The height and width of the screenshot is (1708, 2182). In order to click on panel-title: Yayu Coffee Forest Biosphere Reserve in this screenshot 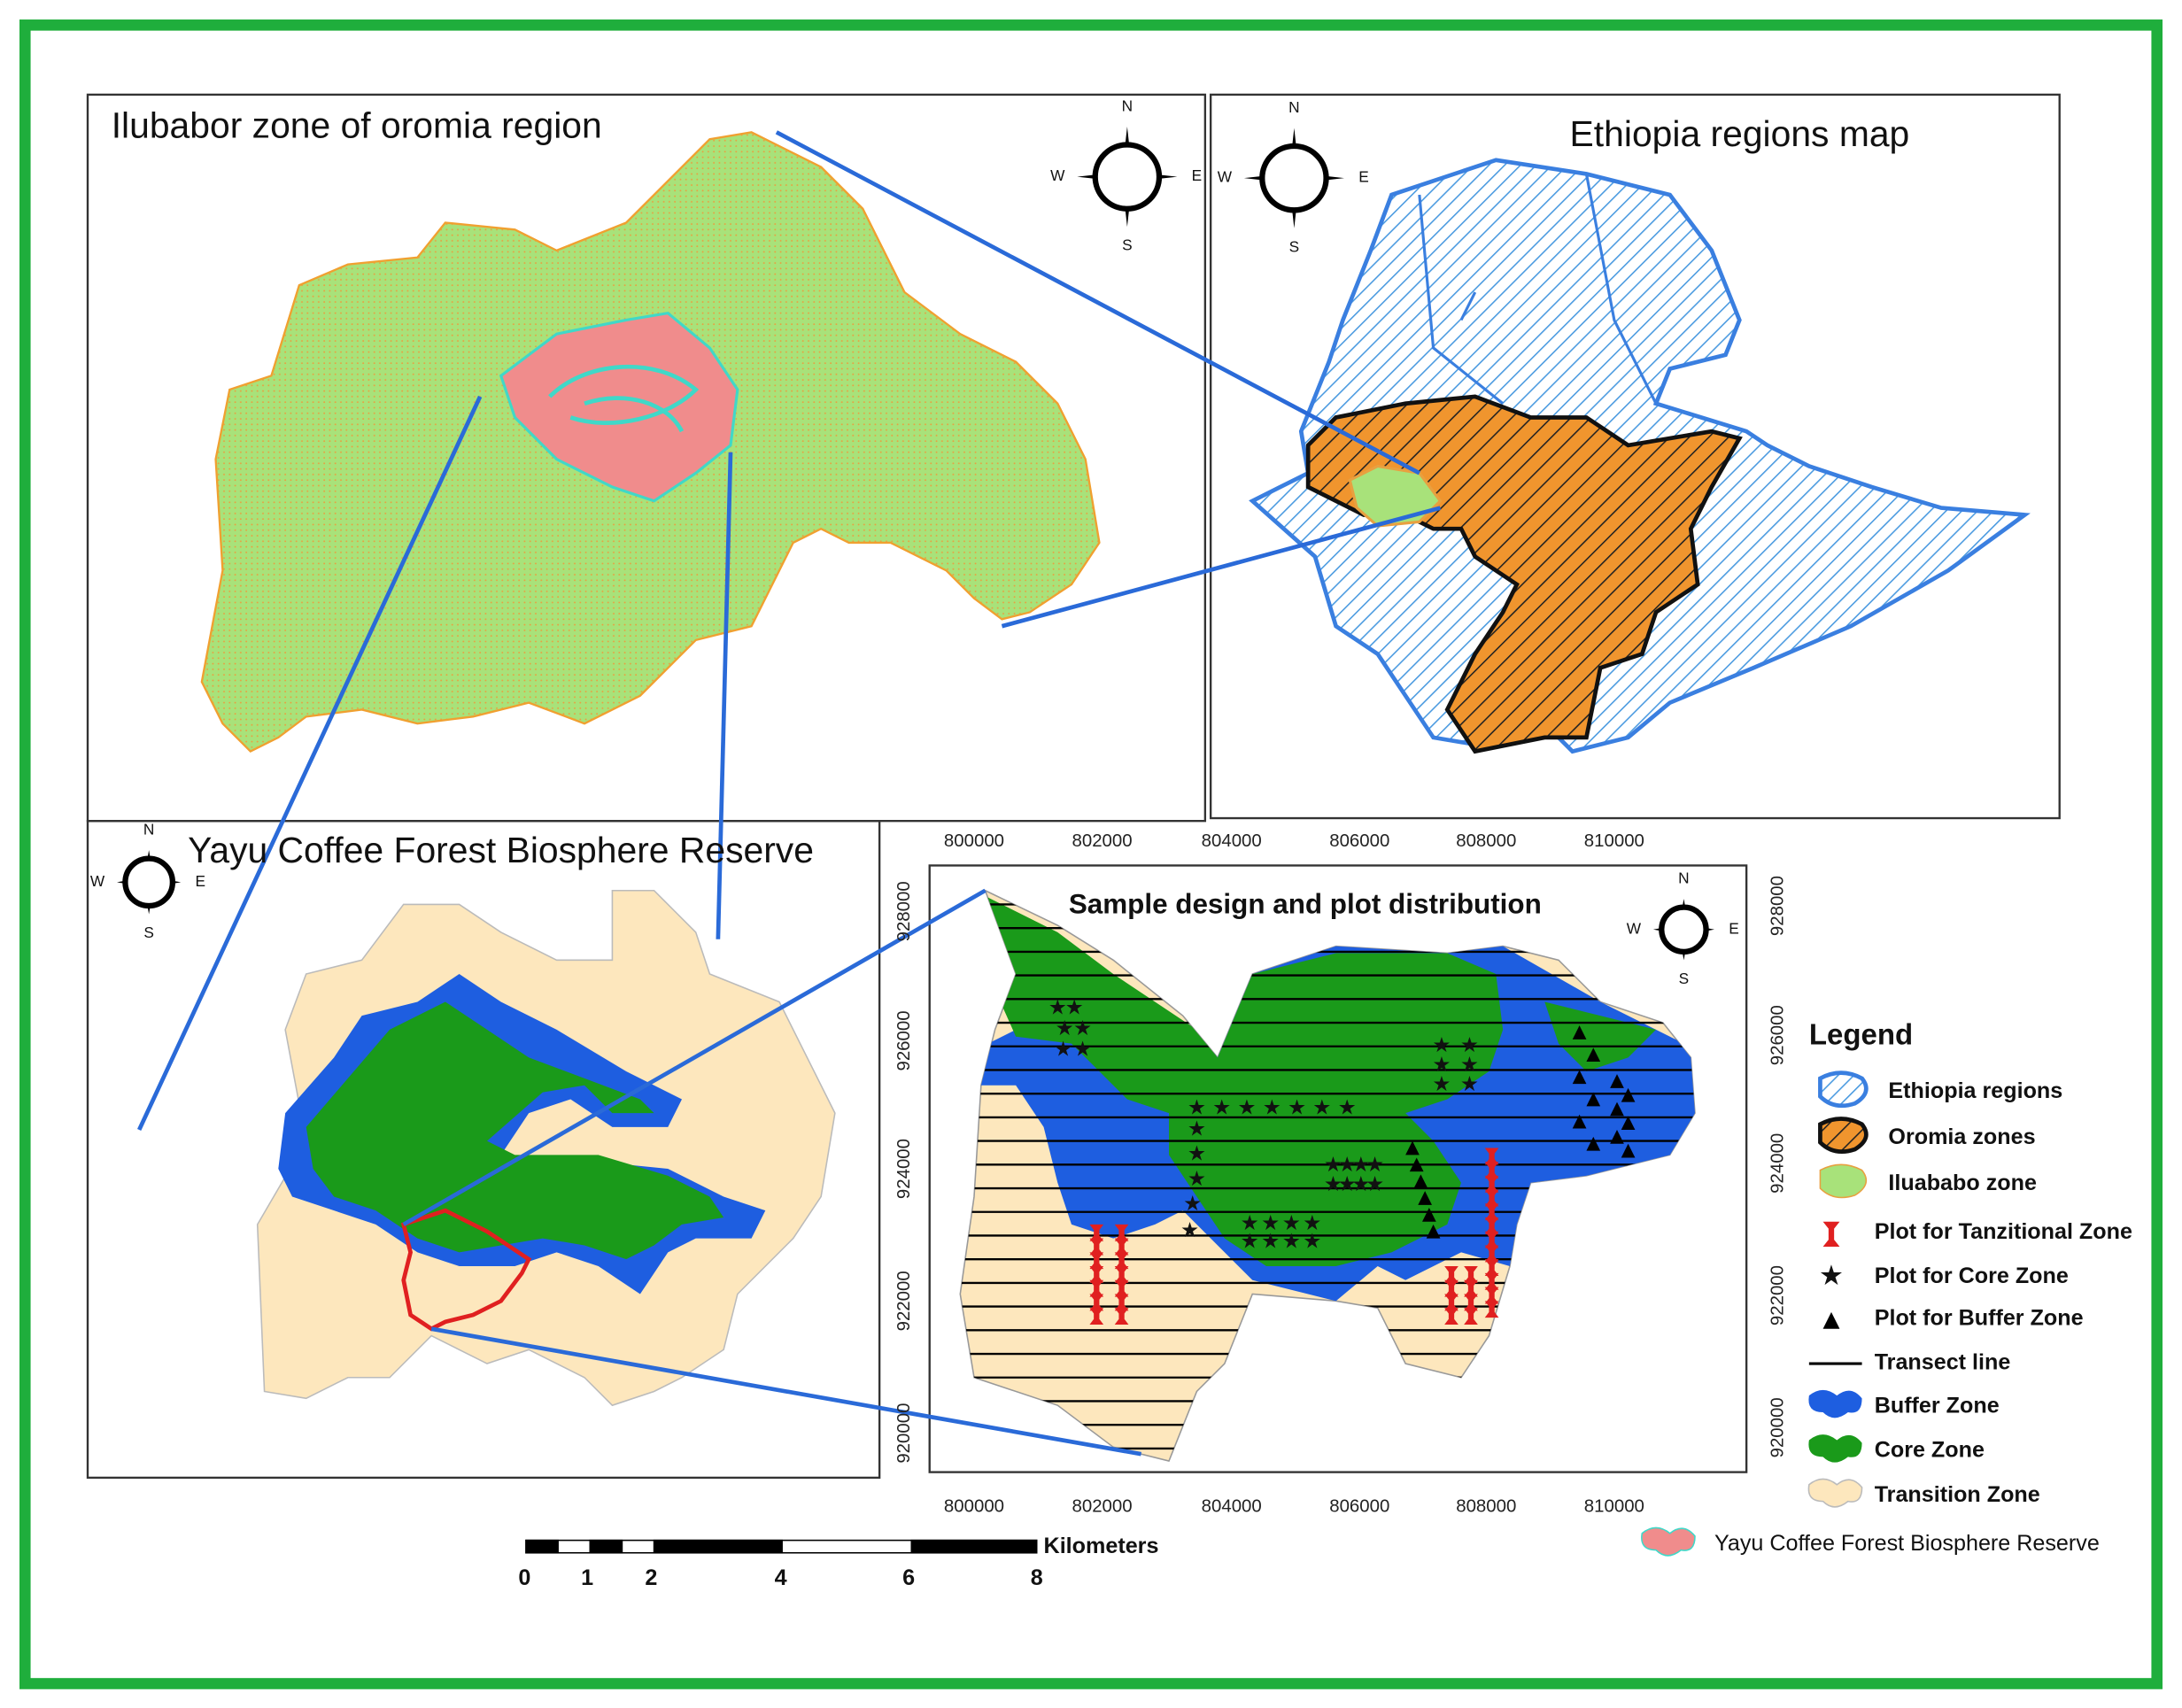, I will do `click(501, 850)`.